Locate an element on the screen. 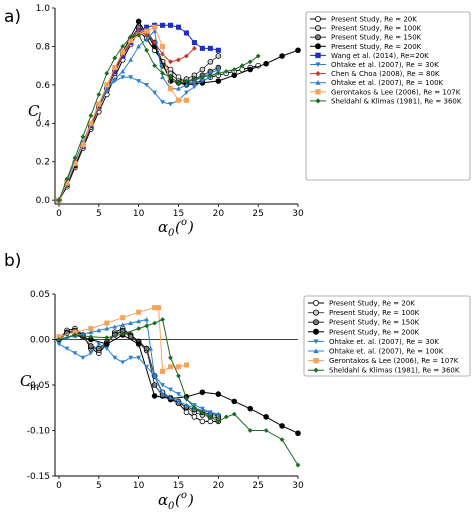 Image resolution: width=474 pixels, height=514 pixels. panel-a-ylabel: C l is located at coordinates (34, 112).